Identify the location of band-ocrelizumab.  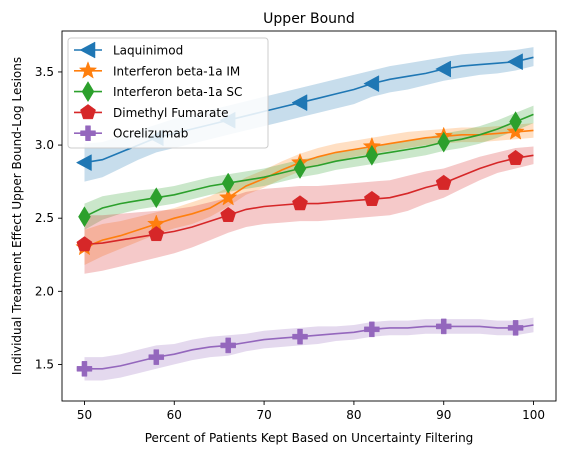
(309, 349).